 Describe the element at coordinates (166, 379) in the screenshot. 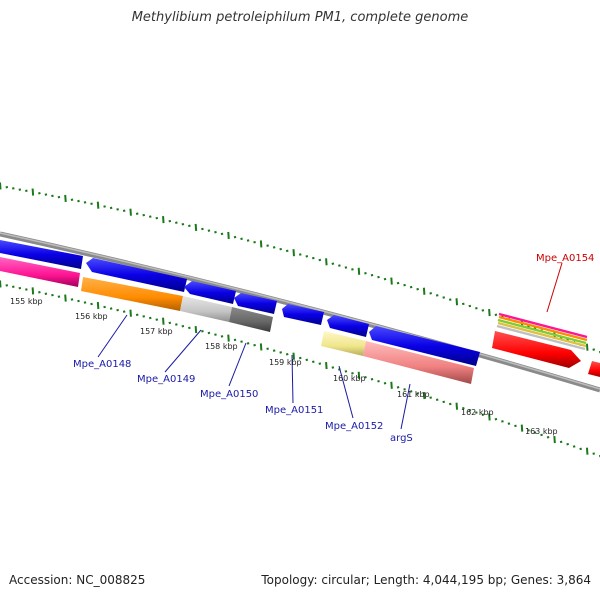

I see `gene-label-mpe-a0149: Mpe_A0149` at that location.